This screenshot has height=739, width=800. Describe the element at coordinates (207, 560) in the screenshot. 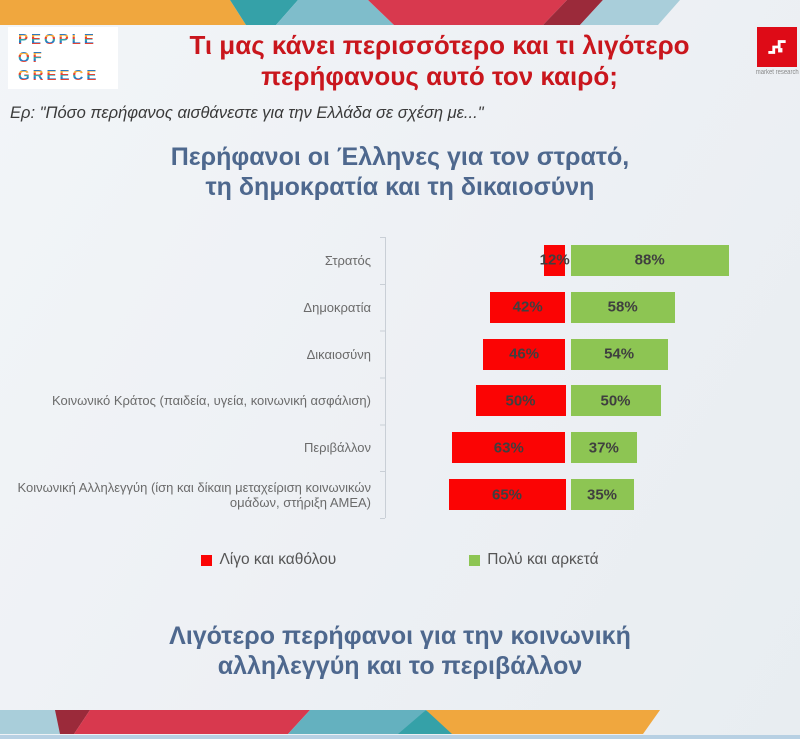

I see `red-swatch-icon` at that location.